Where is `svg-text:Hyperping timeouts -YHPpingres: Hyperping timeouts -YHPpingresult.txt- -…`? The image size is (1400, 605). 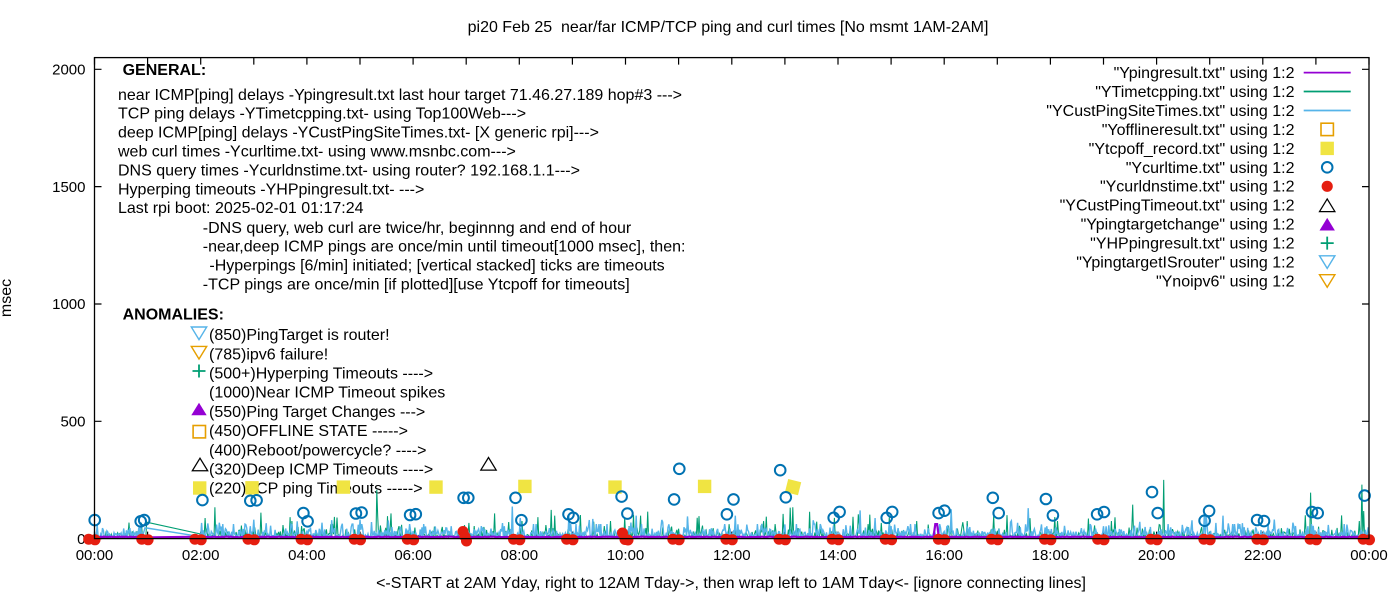 svg-text:Hyperping timeouts -YHPpingres: Hyperping timeouts -YHPpingresult.txt- -… is located at coordinates (271, 189).